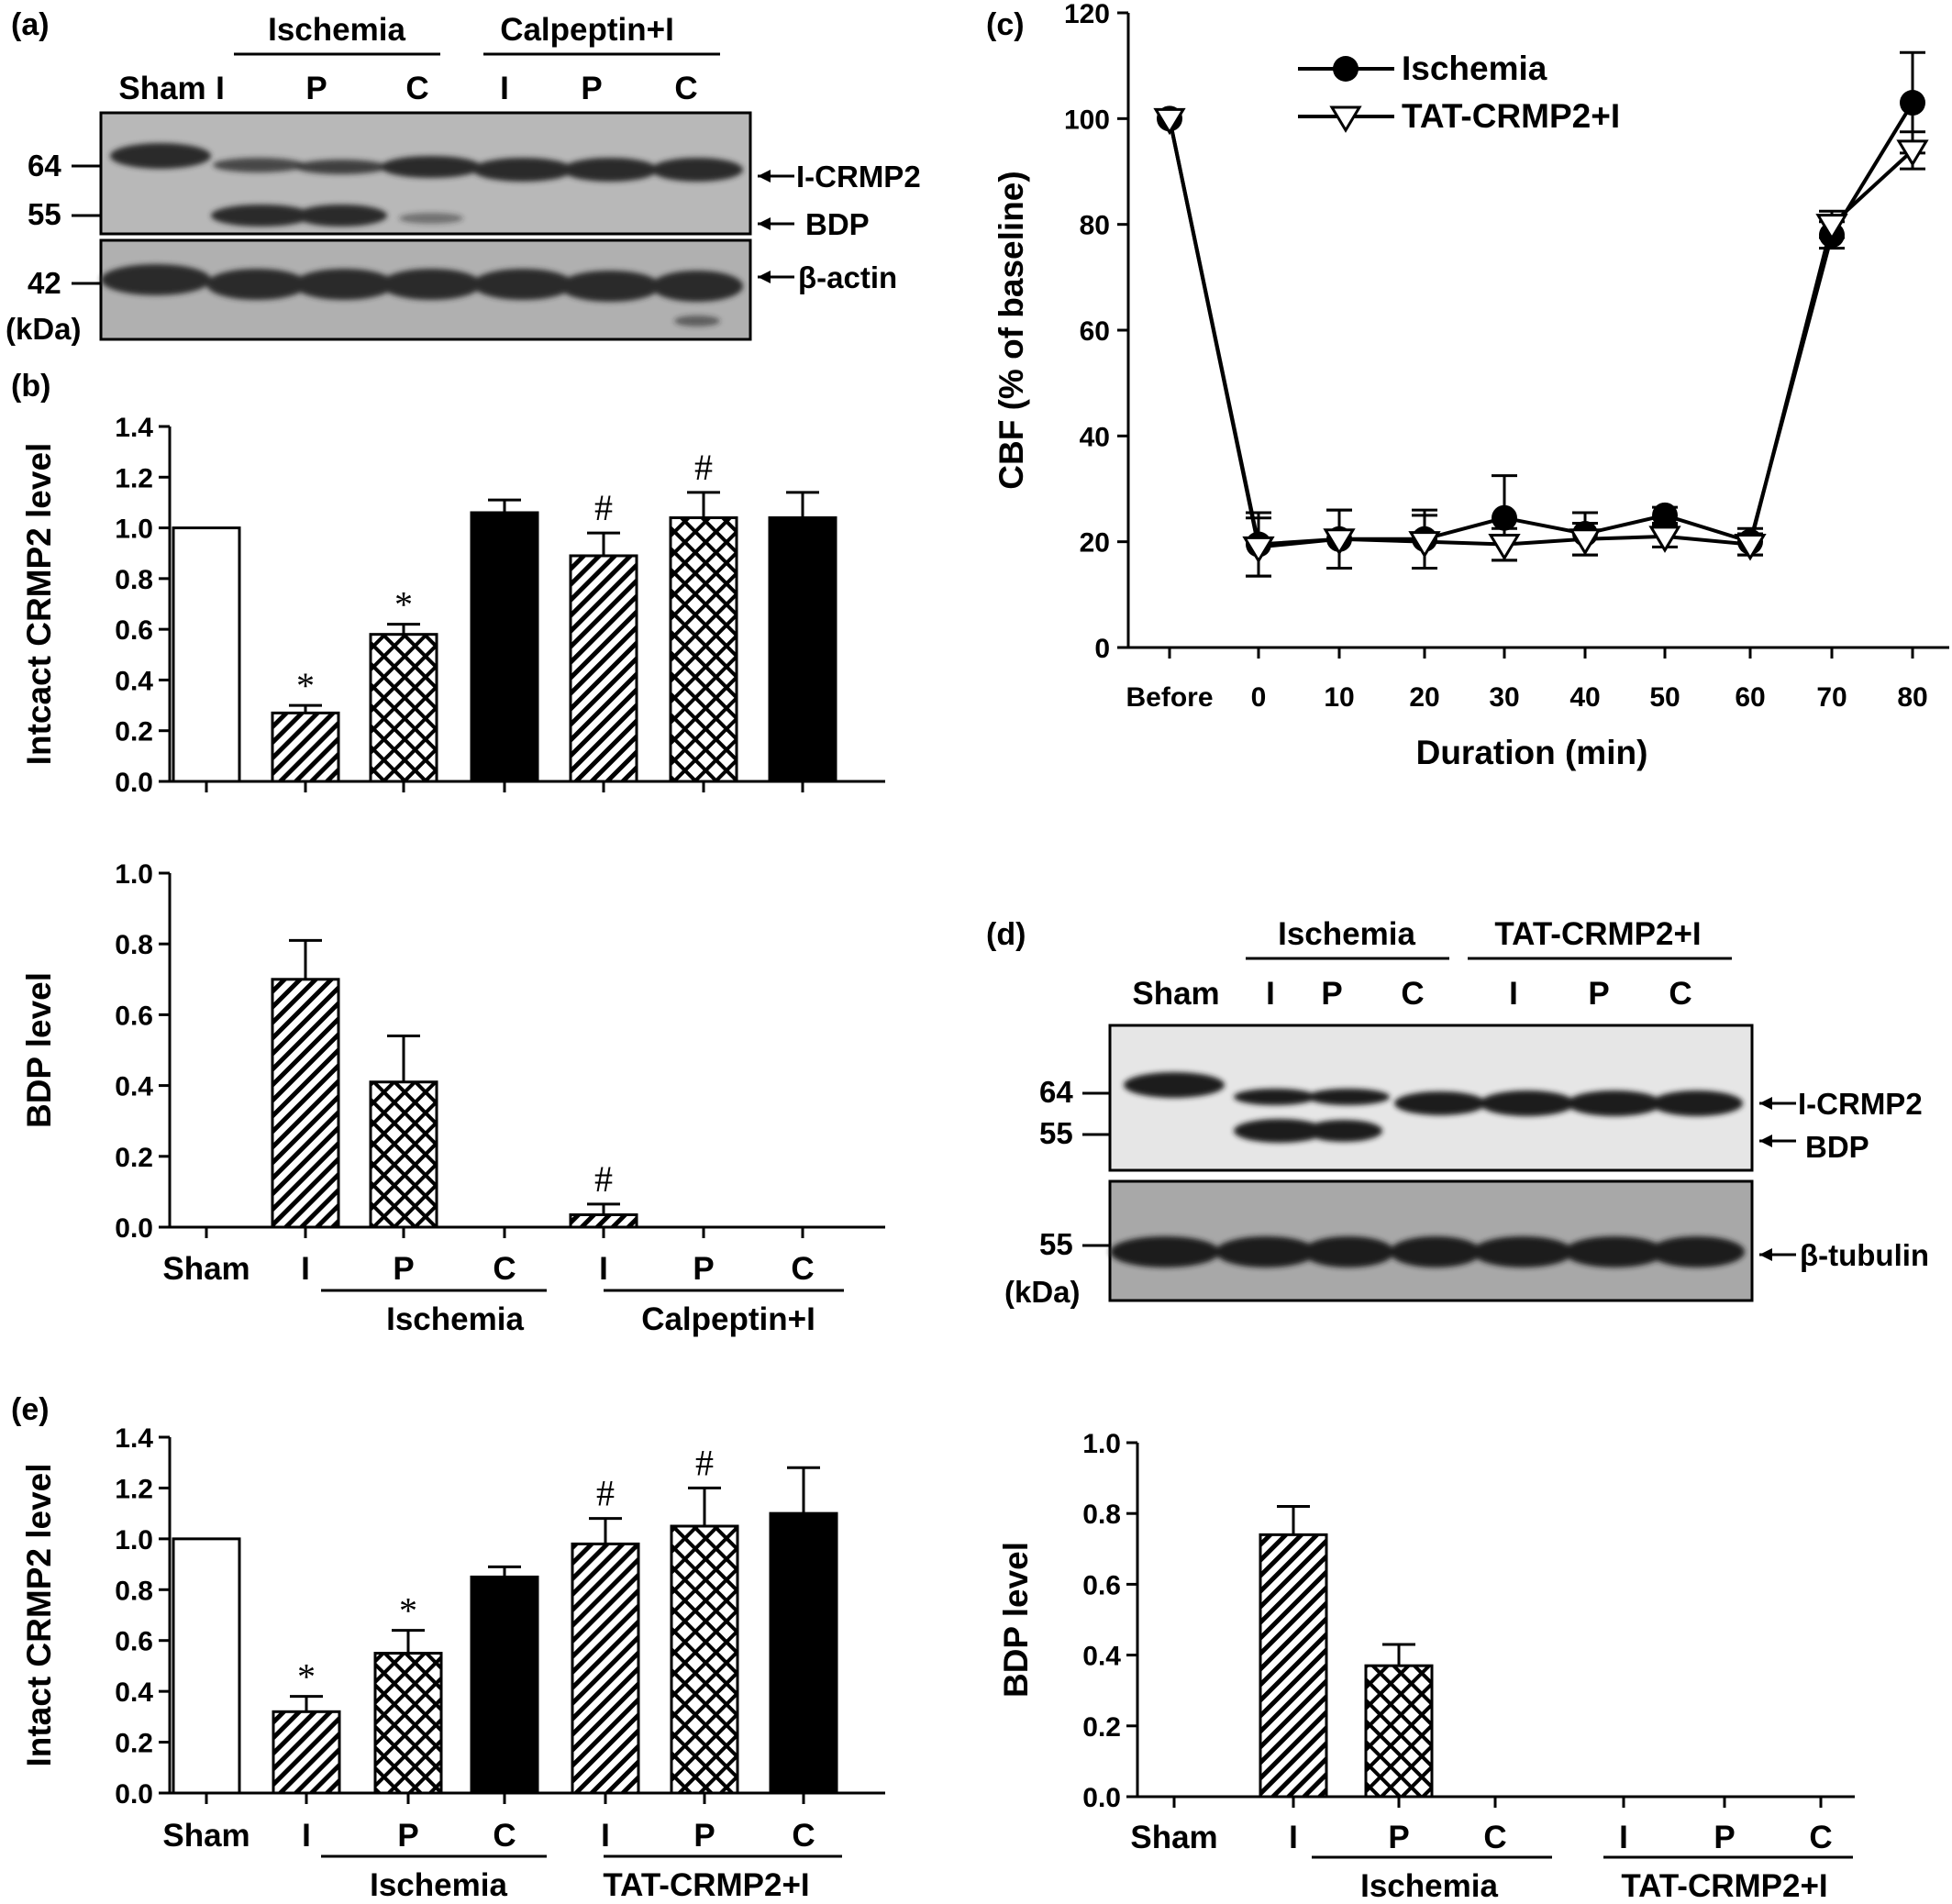 The height and width of the screenshot is (1904, 1952). I want to click on y-tick-label: 0.4, so click(134, 681).